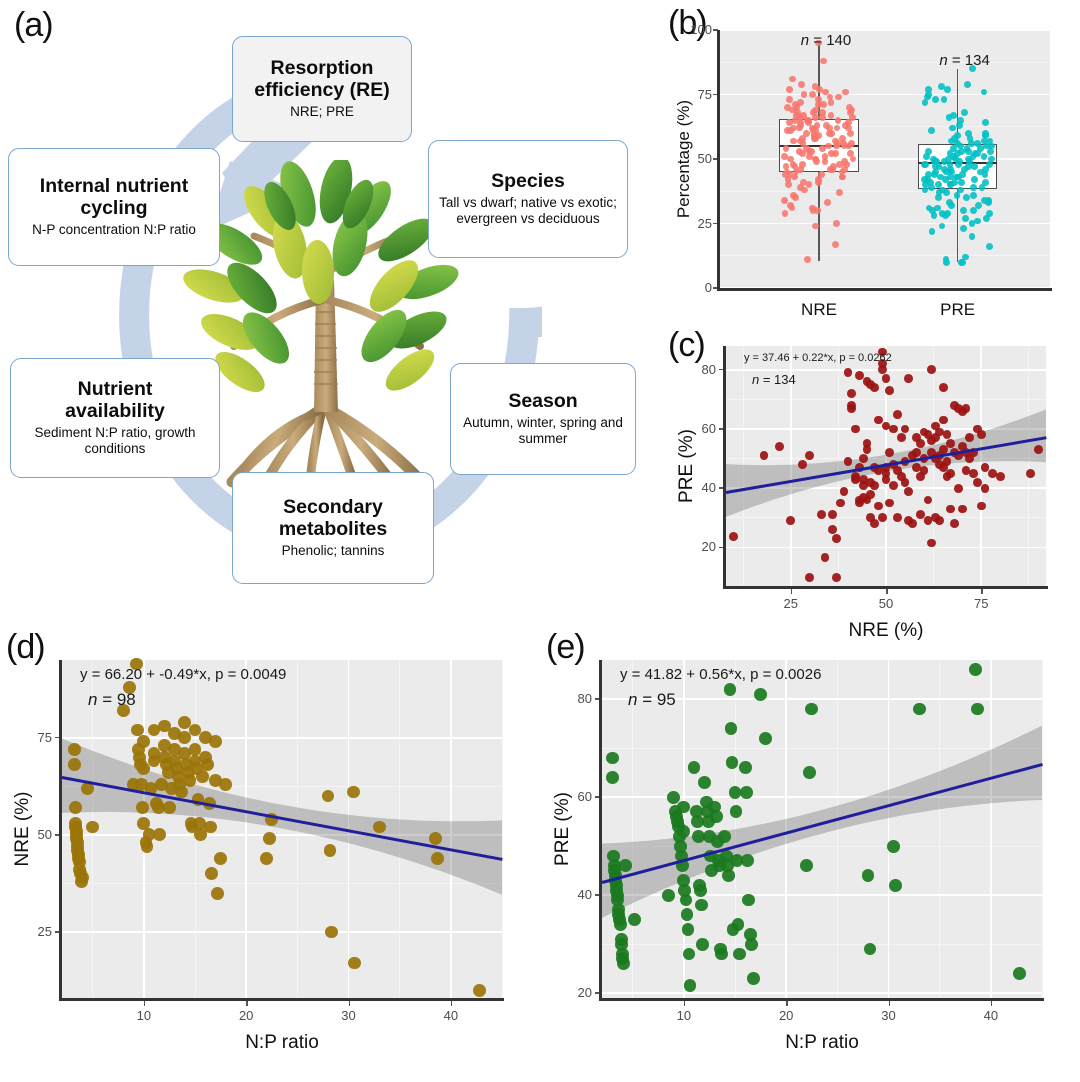 The height and width of the screenshot is (1082, 1080). What do you see at coordinates (958, 309) in the screenshot?
I see `x-category-label: PRE` at bounding box center [958, 309].